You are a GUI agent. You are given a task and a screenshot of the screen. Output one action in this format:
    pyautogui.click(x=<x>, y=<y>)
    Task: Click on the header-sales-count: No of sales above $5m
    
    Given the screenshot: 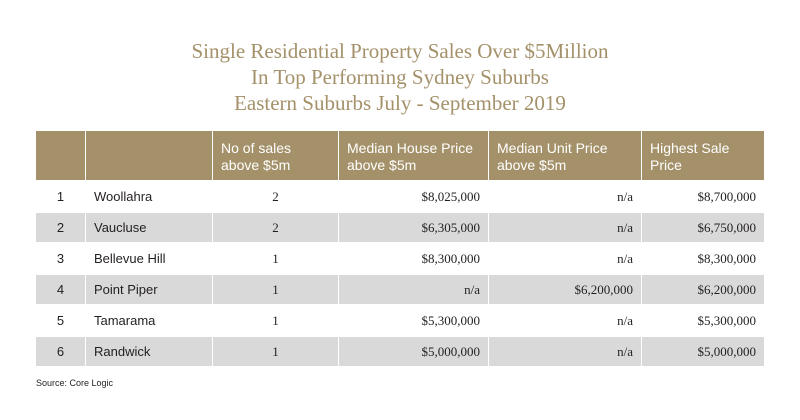 What is the action you would take?
    pyautogui.click(x=276, y=155)
    